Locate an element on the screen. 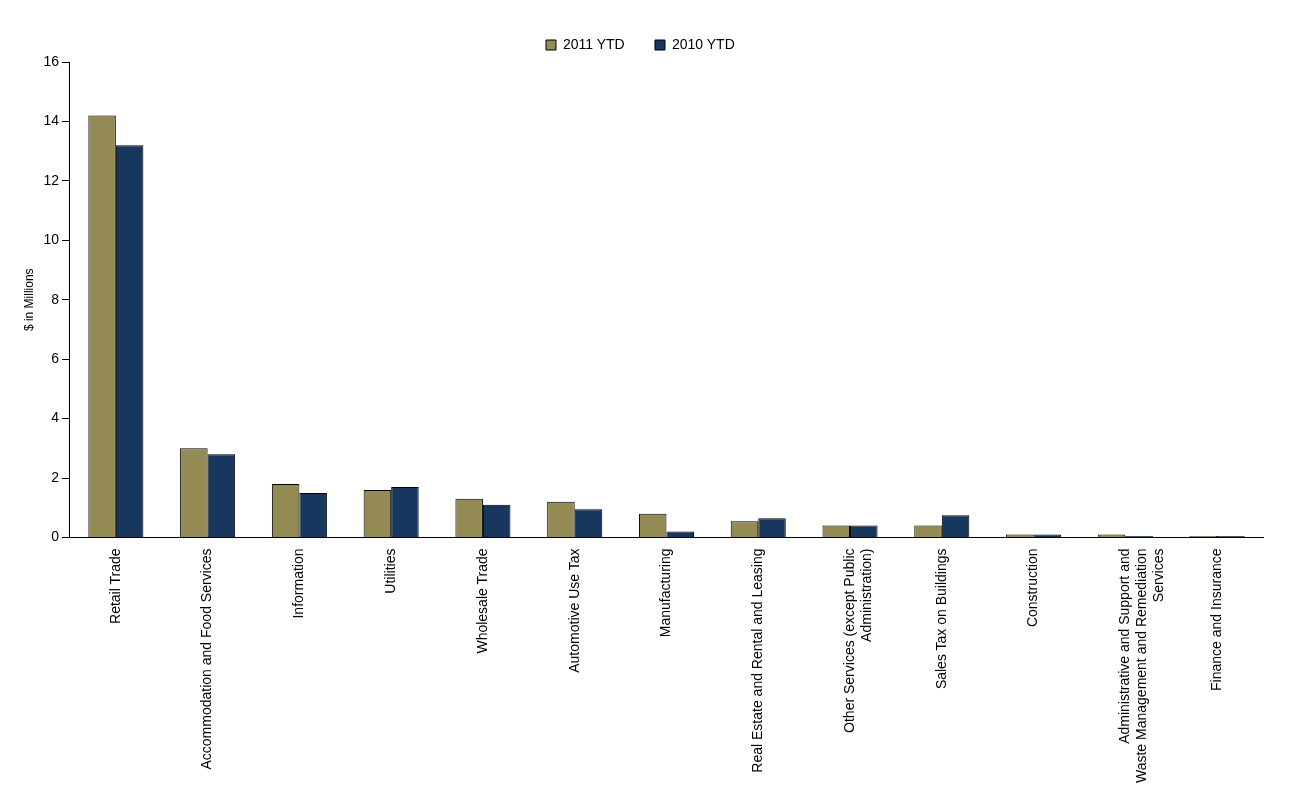 The width and height of the screenshot is (1291, 799). y-tick-label: 12 is located at coordinates (51, 179).